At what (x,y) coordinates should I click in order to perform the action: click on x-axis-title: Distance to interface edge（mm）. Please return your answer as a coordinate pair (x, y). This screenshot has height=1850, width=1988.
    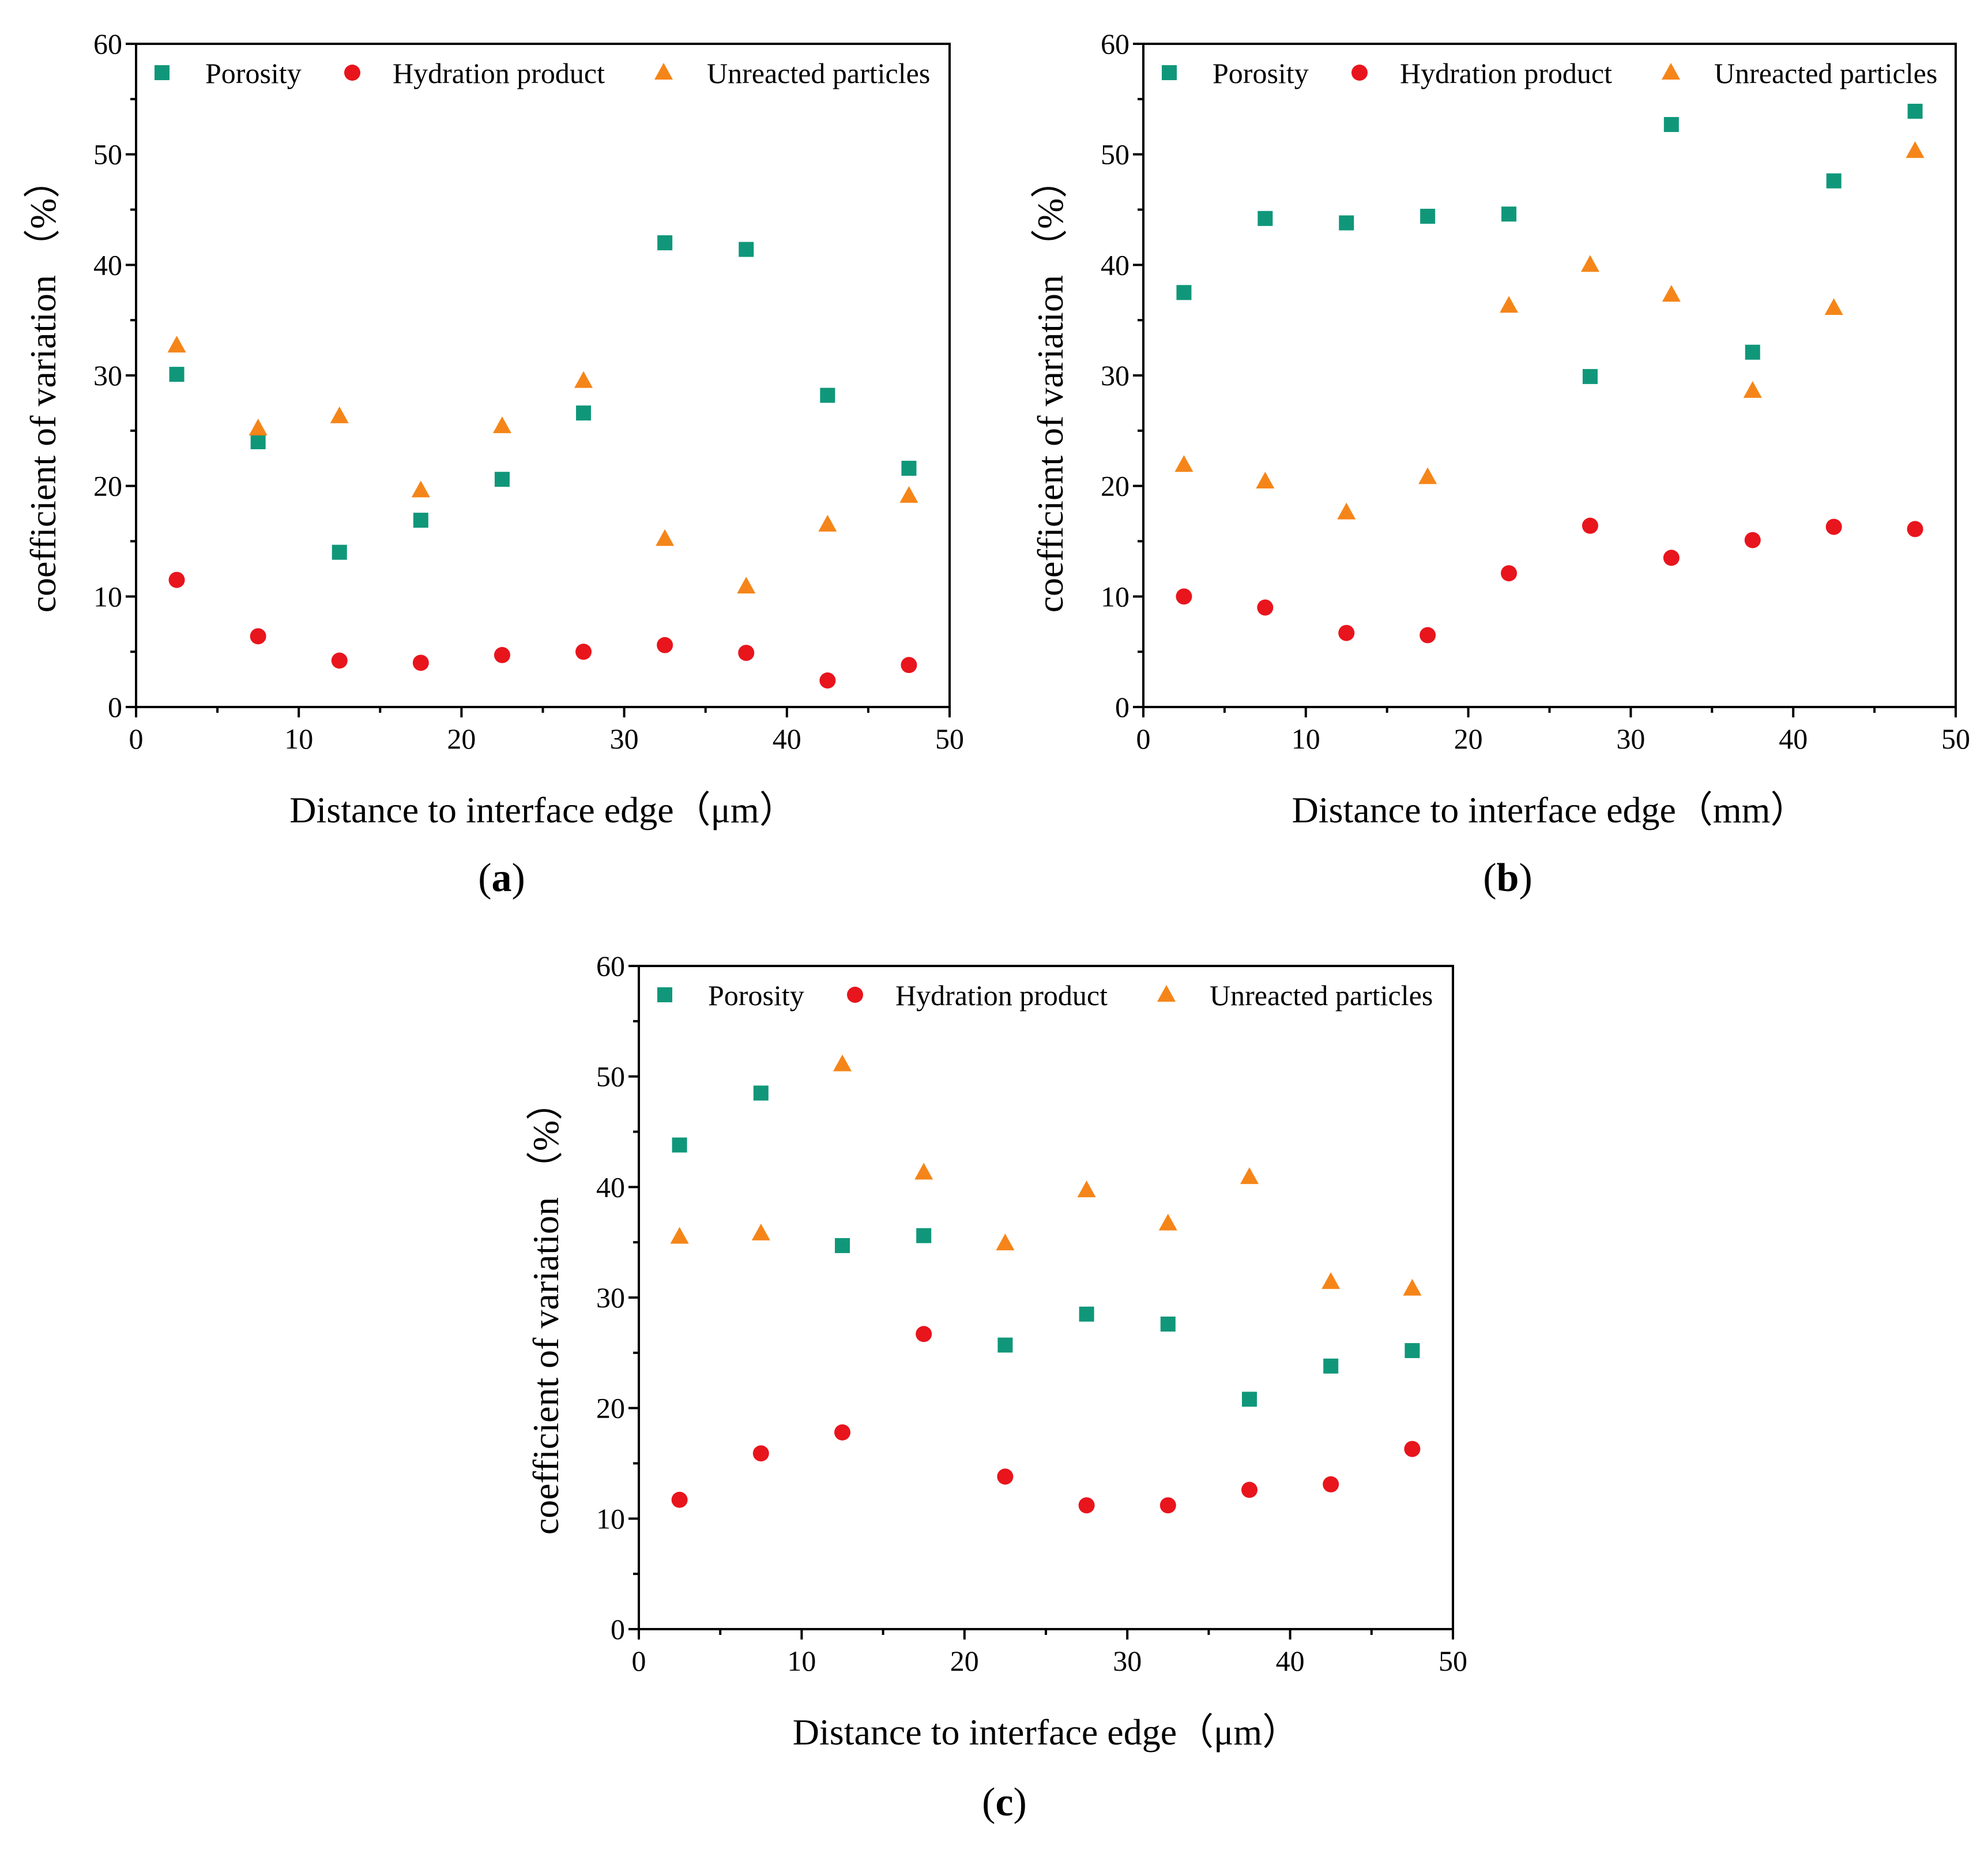
    Looking at the image, I should click on (1550, 809).